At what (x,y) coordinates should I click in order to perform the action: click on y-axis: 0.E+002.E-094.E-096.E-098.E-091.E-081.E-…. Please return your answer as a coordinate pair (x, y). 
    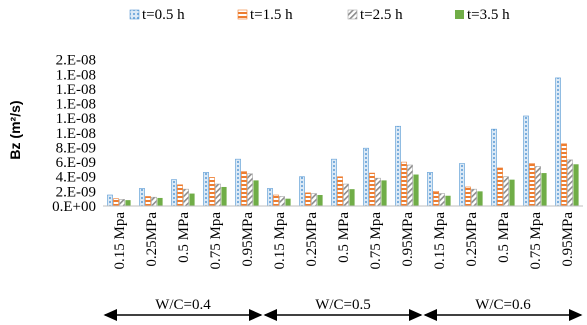
    Looking at the image, I should click on (74, 134).